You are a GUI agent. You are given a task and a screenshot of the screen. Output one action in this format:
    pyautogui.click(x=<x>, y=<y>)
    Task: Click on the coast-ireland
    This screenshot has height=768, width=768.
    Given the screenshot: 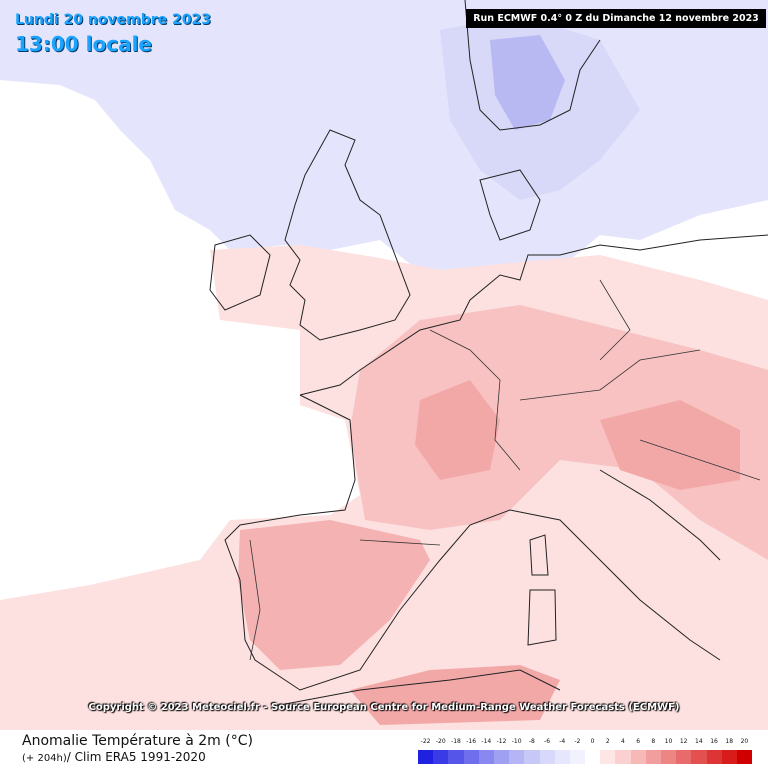 What is the action you would take?
    pyautogui.click(x=240, y=272)
    